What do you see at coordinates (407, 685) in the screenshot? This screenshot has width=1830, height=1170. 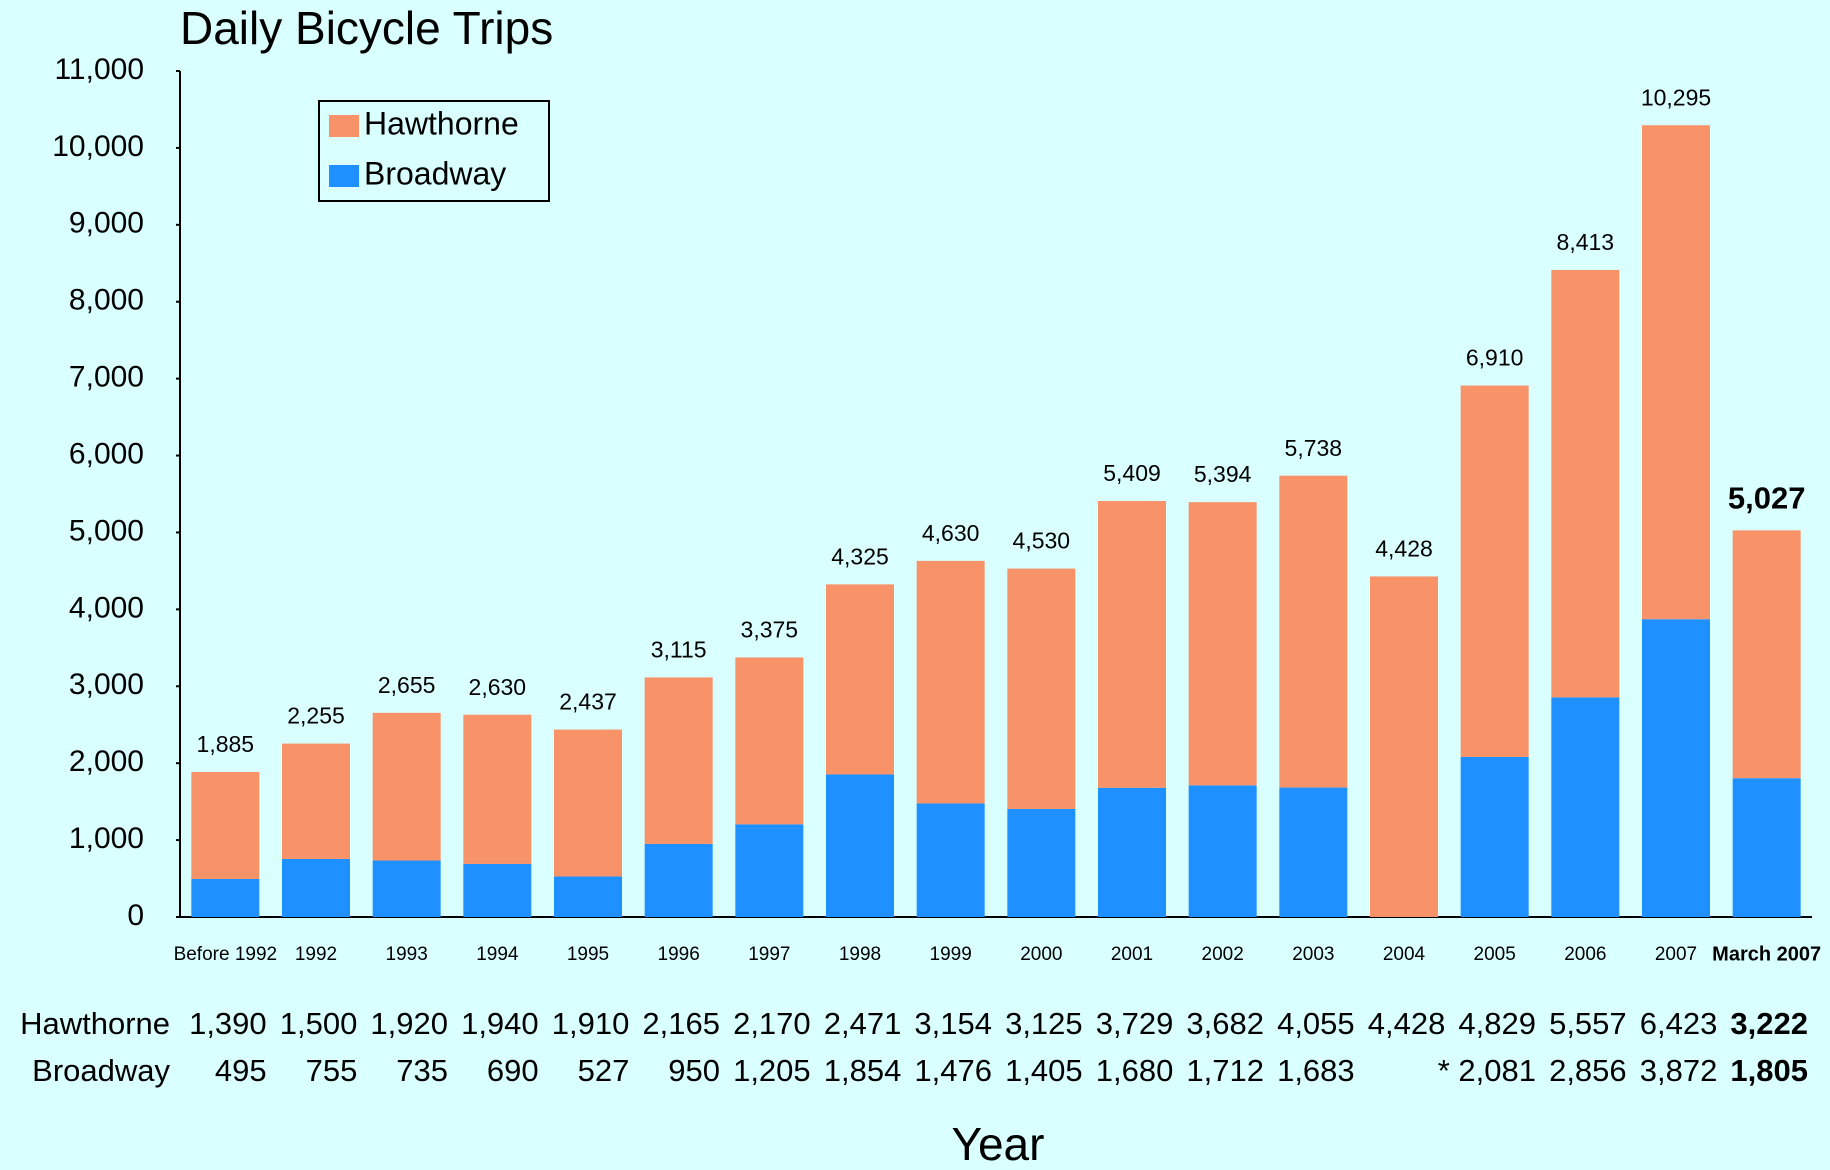 I see `total-label: 2,655` at bounding box center [407, 685].